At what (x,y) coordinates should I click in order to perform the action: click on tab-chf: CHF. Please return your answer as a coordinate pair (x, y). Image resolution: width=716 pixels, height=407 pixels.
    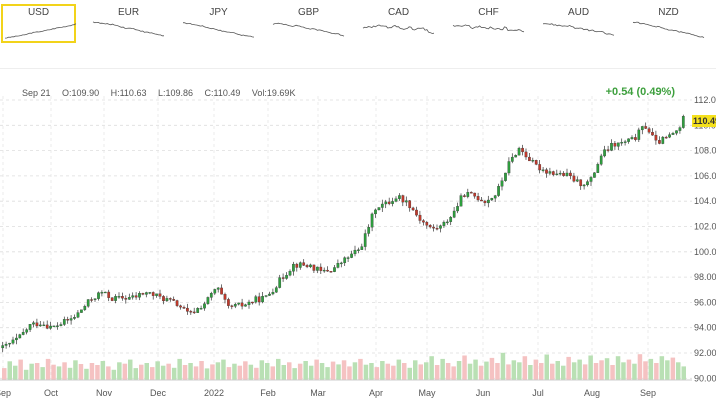
    Looking at the image, I should click on (488, 23).